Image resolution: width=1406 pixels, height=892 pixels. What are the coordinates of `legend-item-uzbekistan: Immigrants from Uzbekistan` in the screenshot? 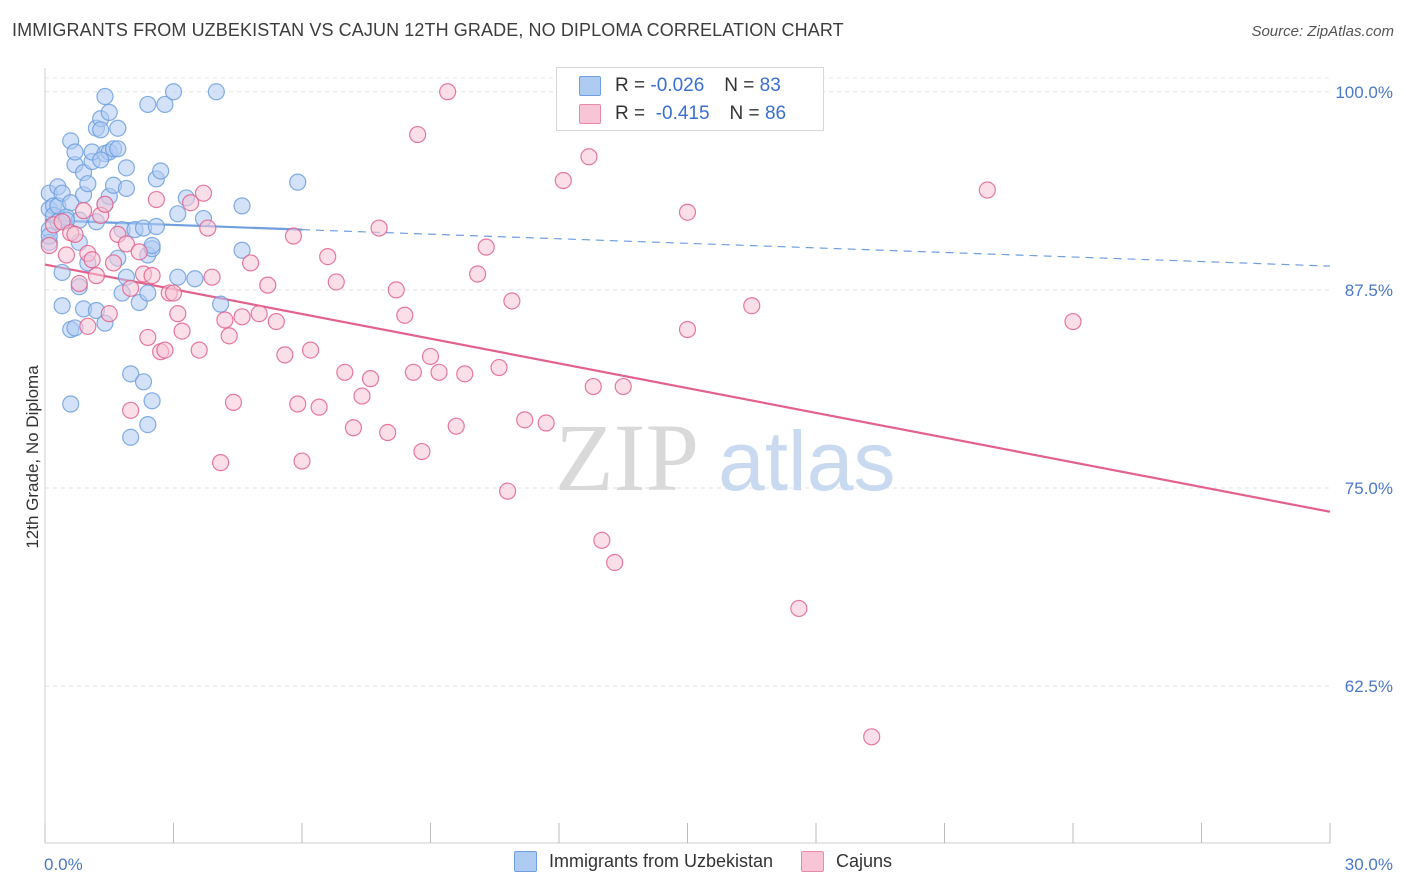 It's located at (643, 861).